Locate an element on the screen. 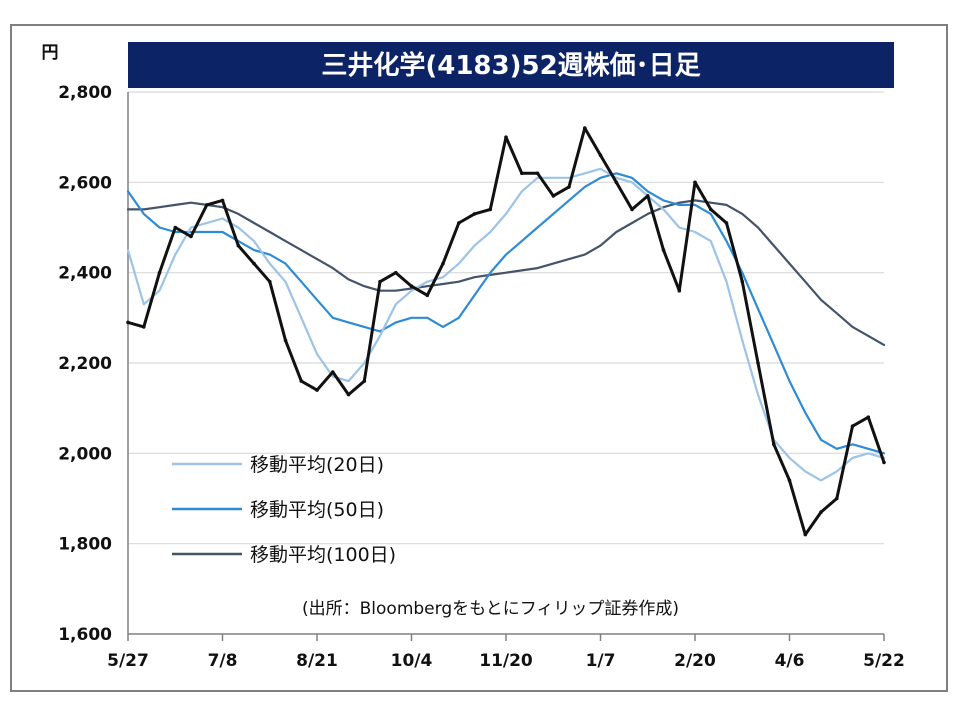 The image size is (960, 720). x-tick-label: 5/22 is located at coordinates (884, 661).